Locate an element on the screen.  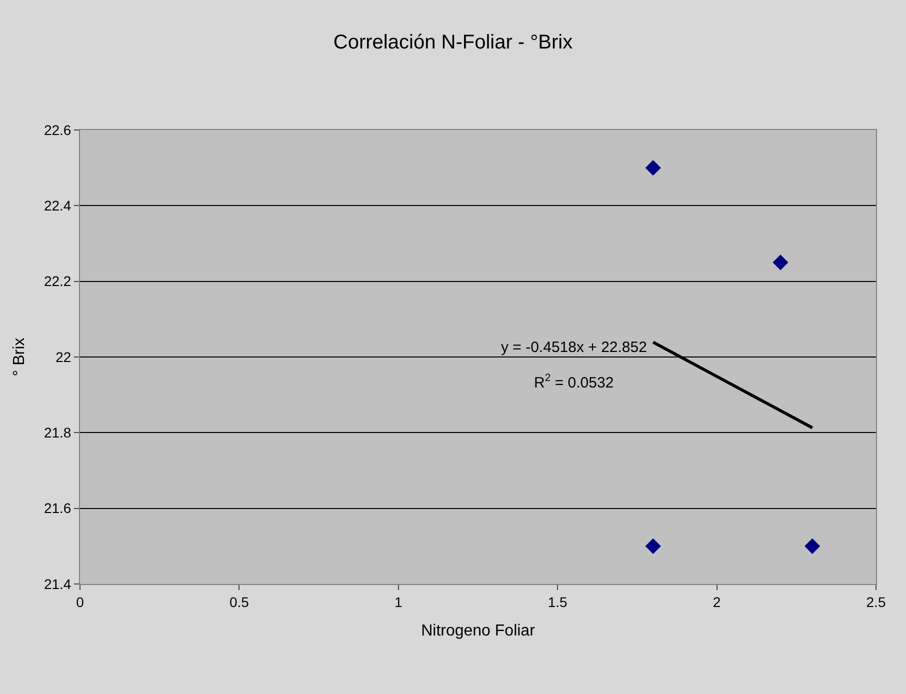
y-axis-title: ° Brix is located at coordinates (19, 357).